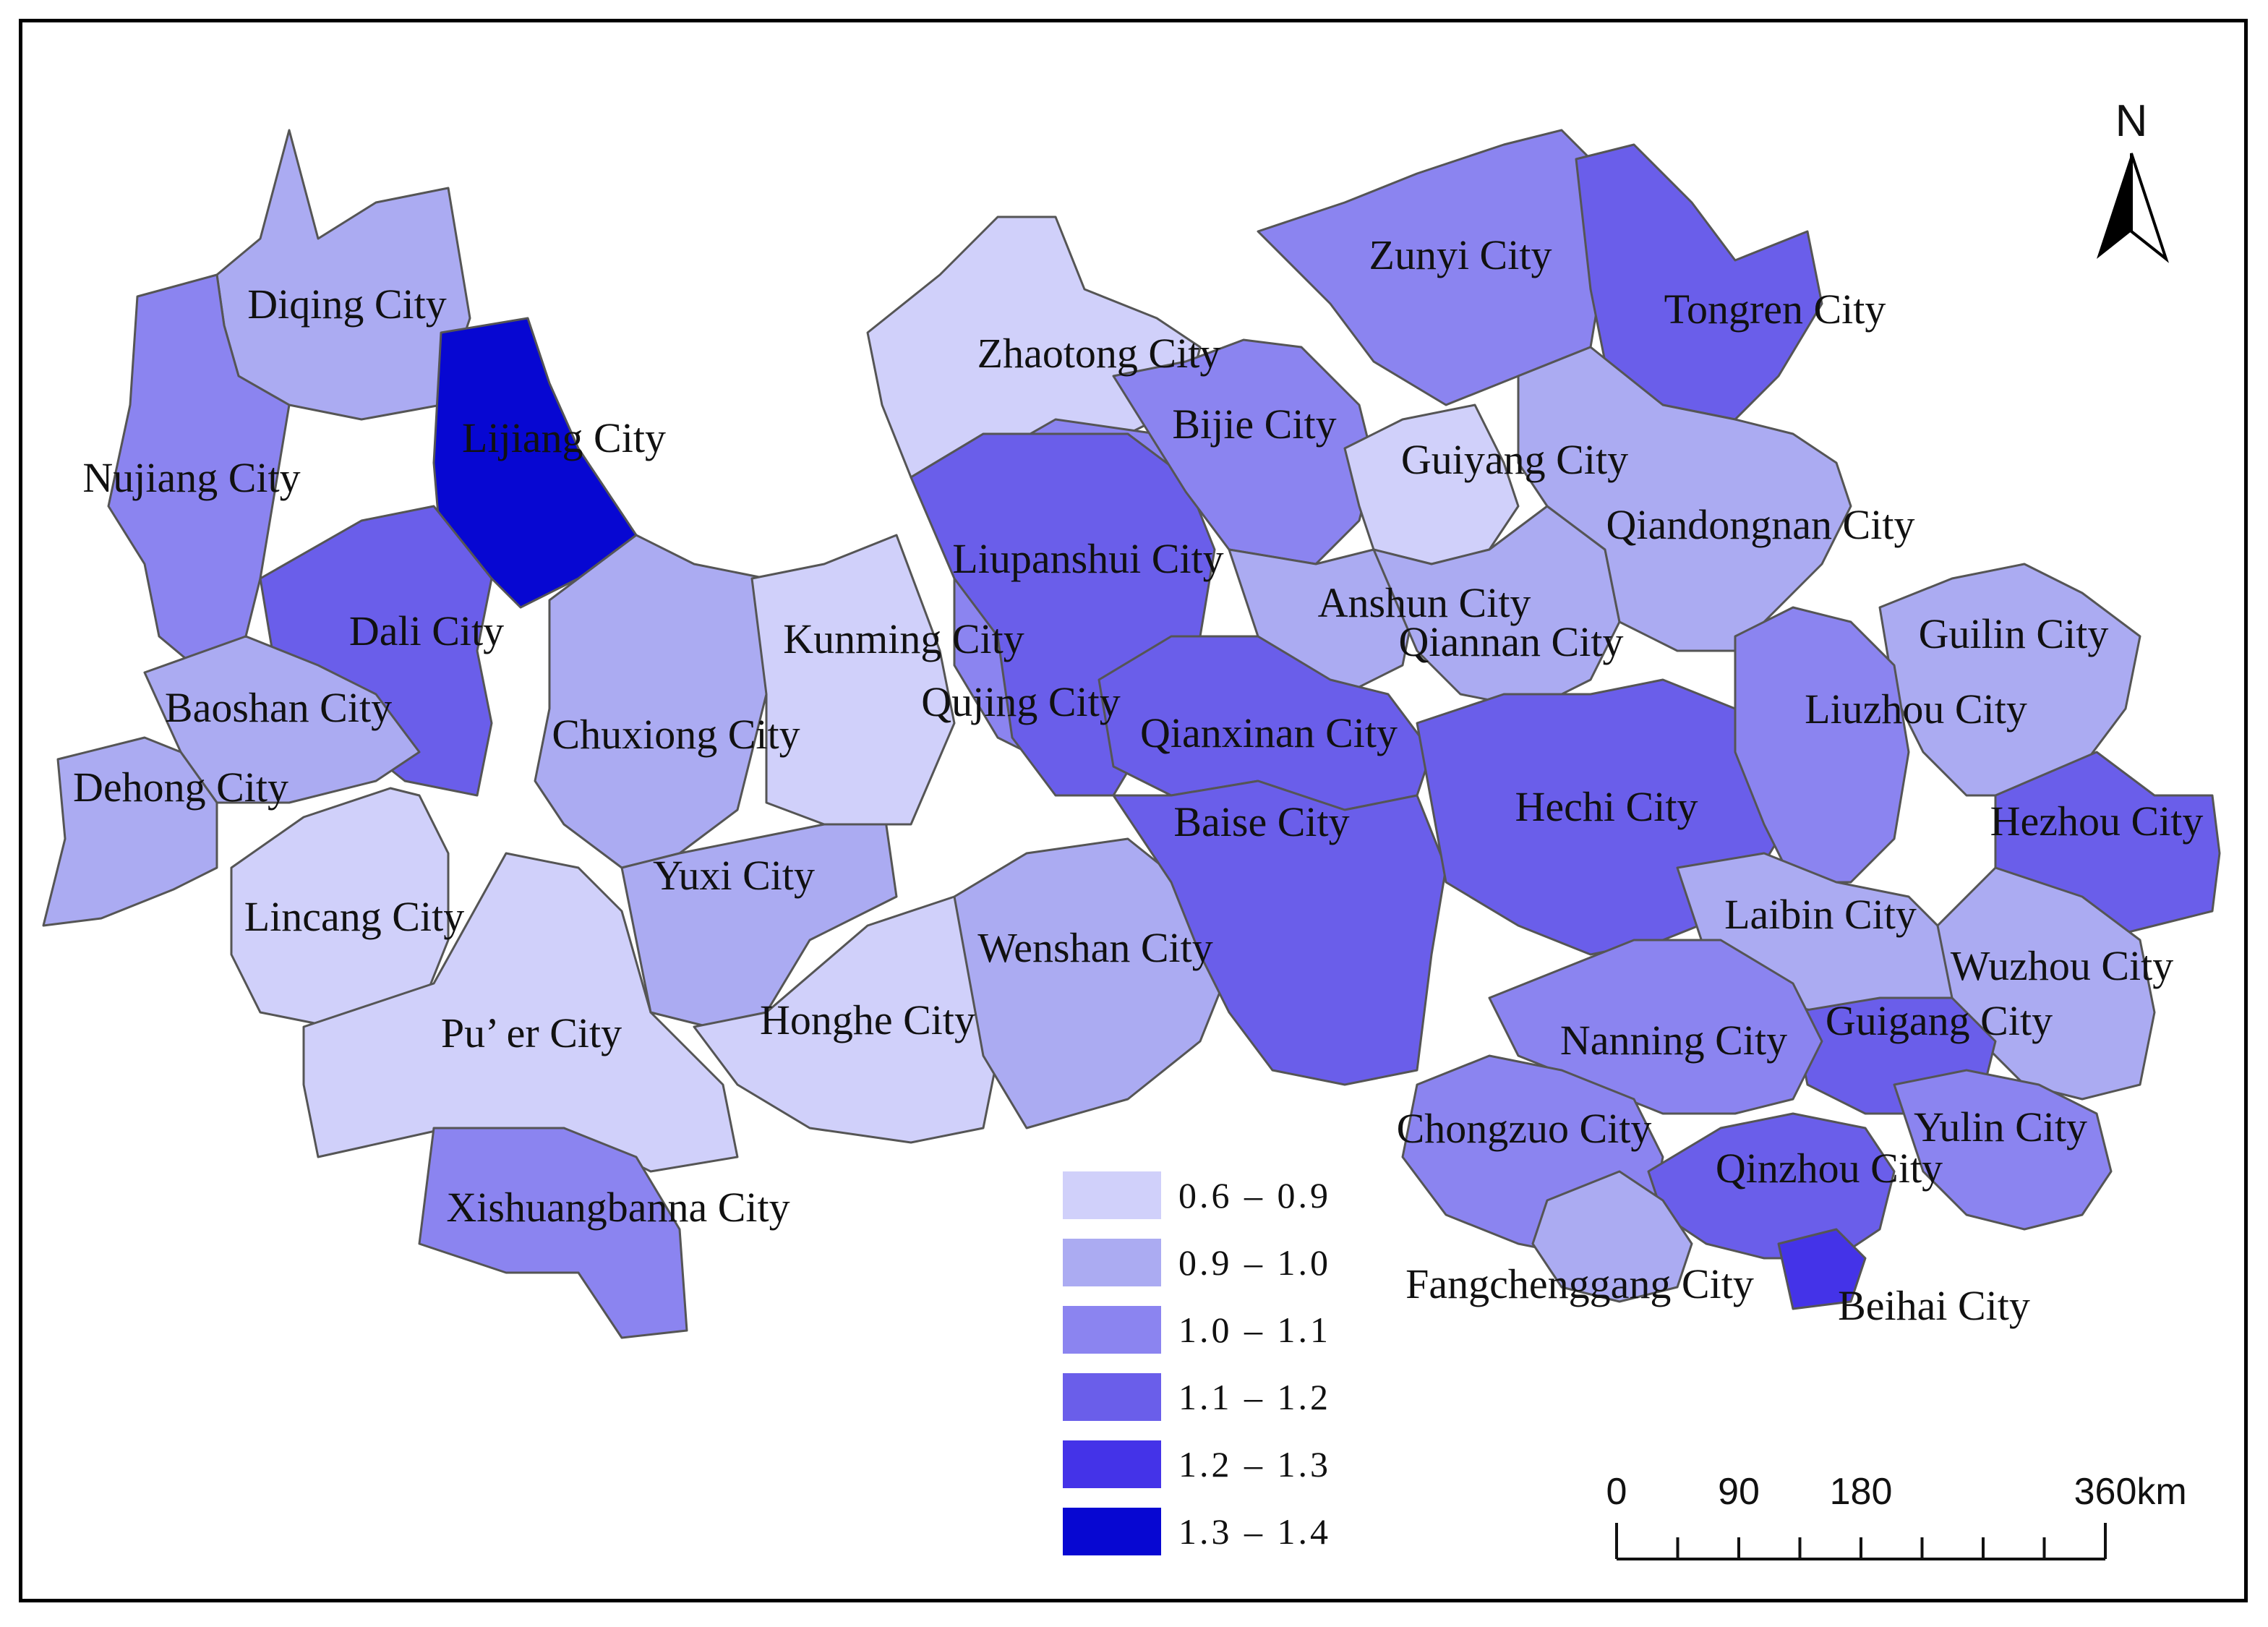 Image resolution: width=2268 pixels, height=1627 pixels. What do you see at coordinates (191, 478) in the screenshot?
I see `label-nujiang-city: Nujiang City` at bounding box center [191, 478].